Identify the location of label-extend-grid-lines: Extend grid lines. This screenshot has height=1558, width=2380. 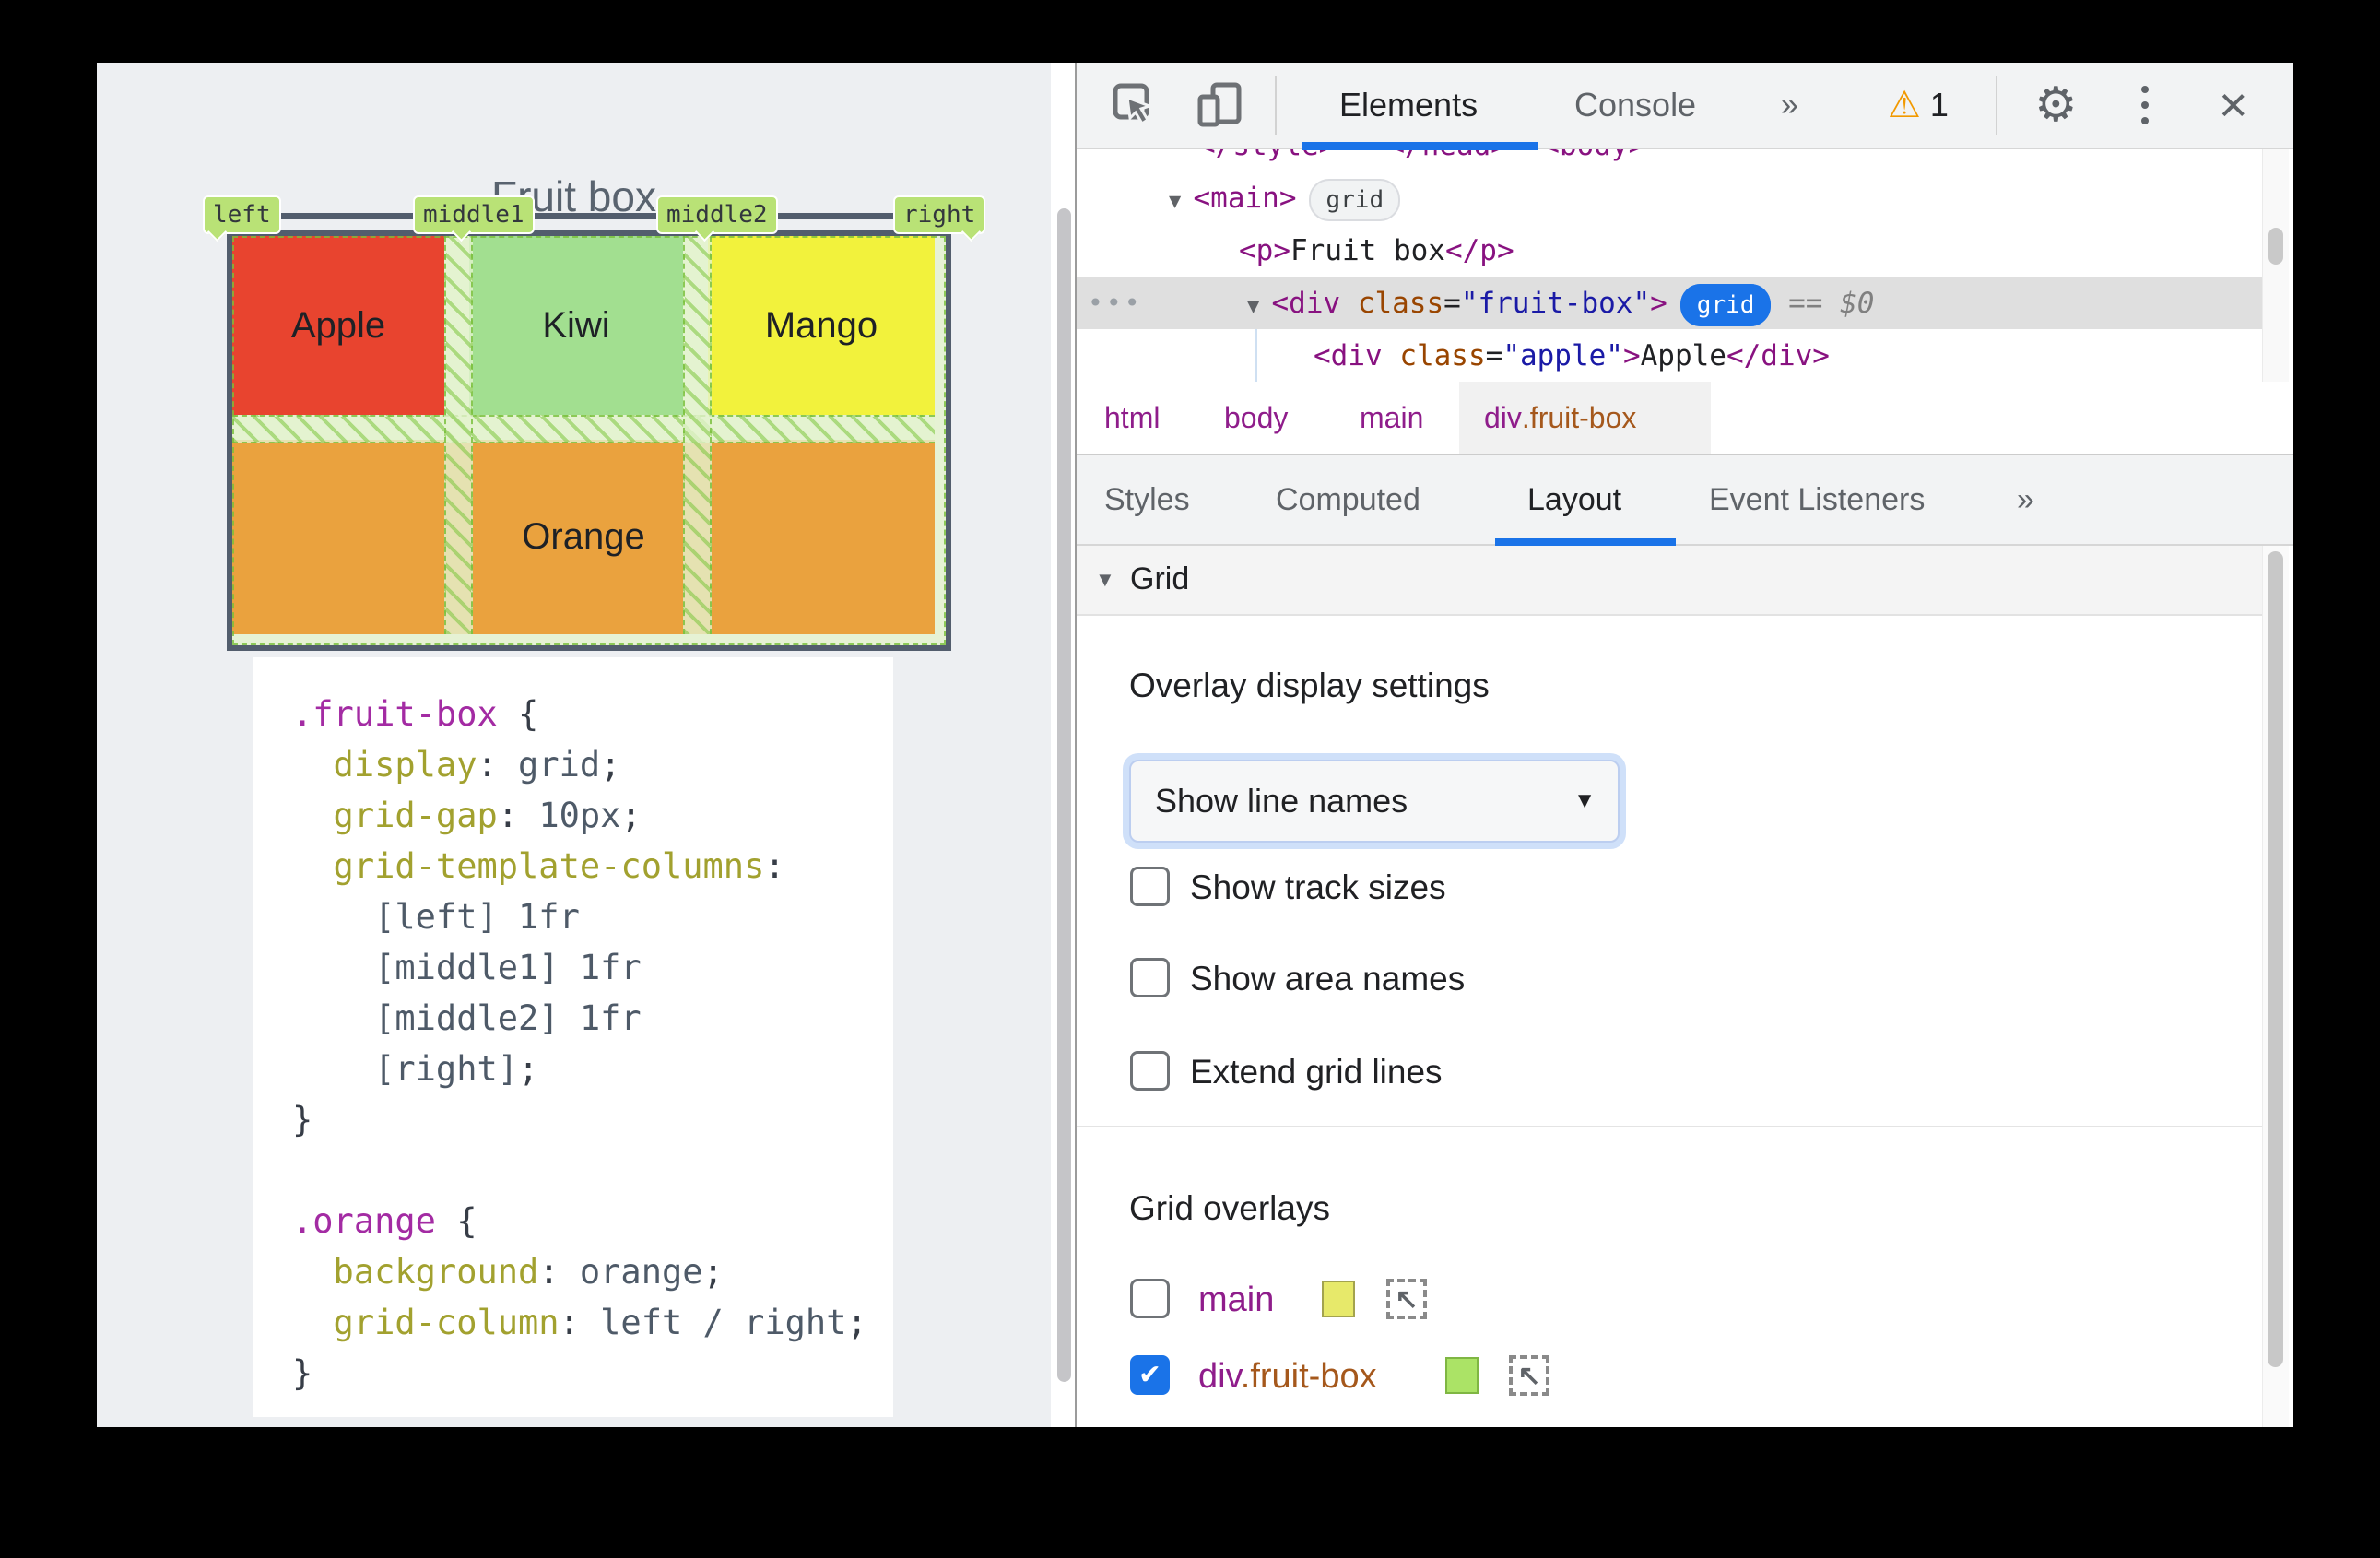
(1316, 1072).